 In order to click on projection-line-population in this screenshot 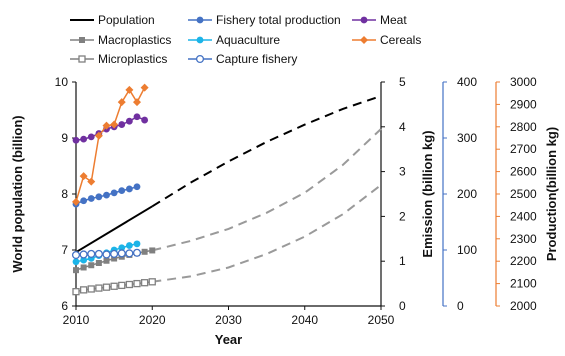, I will do `click(266, 151)`.